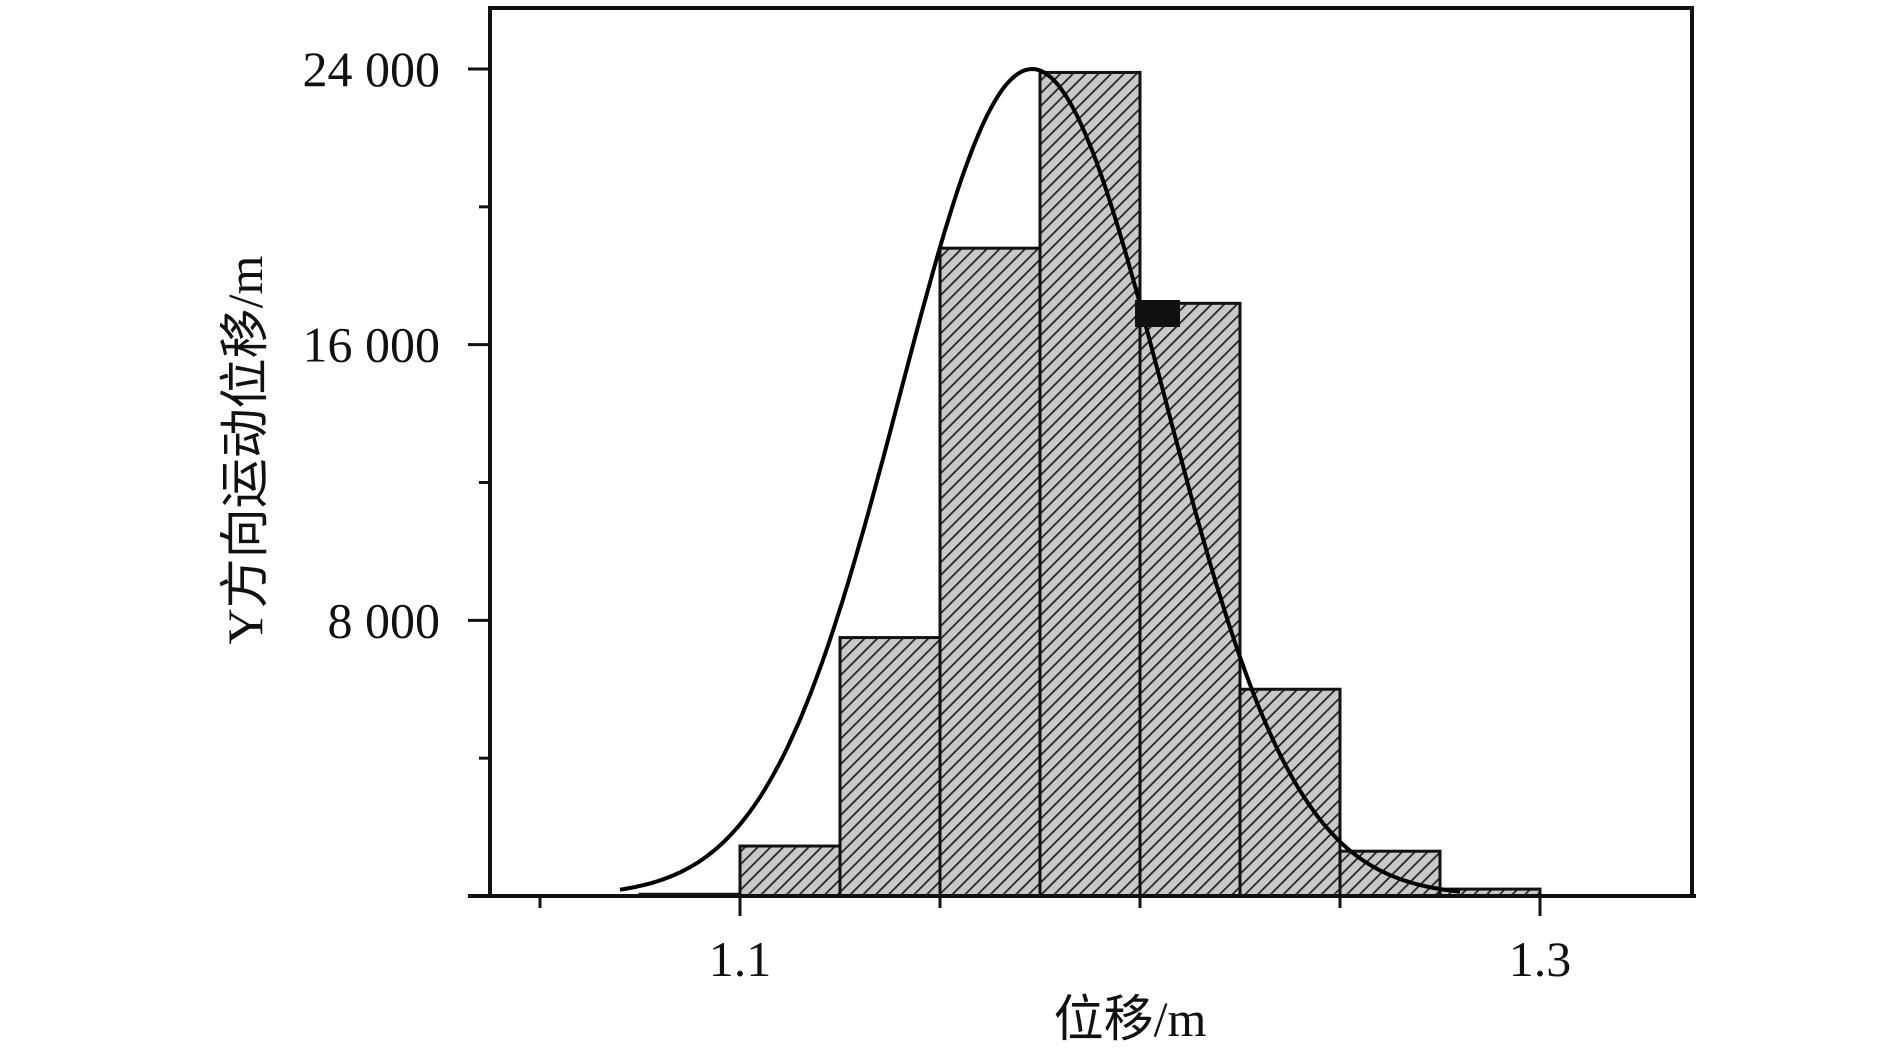 Image resolution: width=1890 pixels, height=1057 pixels. Describe the element at coordinates (372, 345) in the screenshot. I see `y-tick-label: 16 000` at that location.